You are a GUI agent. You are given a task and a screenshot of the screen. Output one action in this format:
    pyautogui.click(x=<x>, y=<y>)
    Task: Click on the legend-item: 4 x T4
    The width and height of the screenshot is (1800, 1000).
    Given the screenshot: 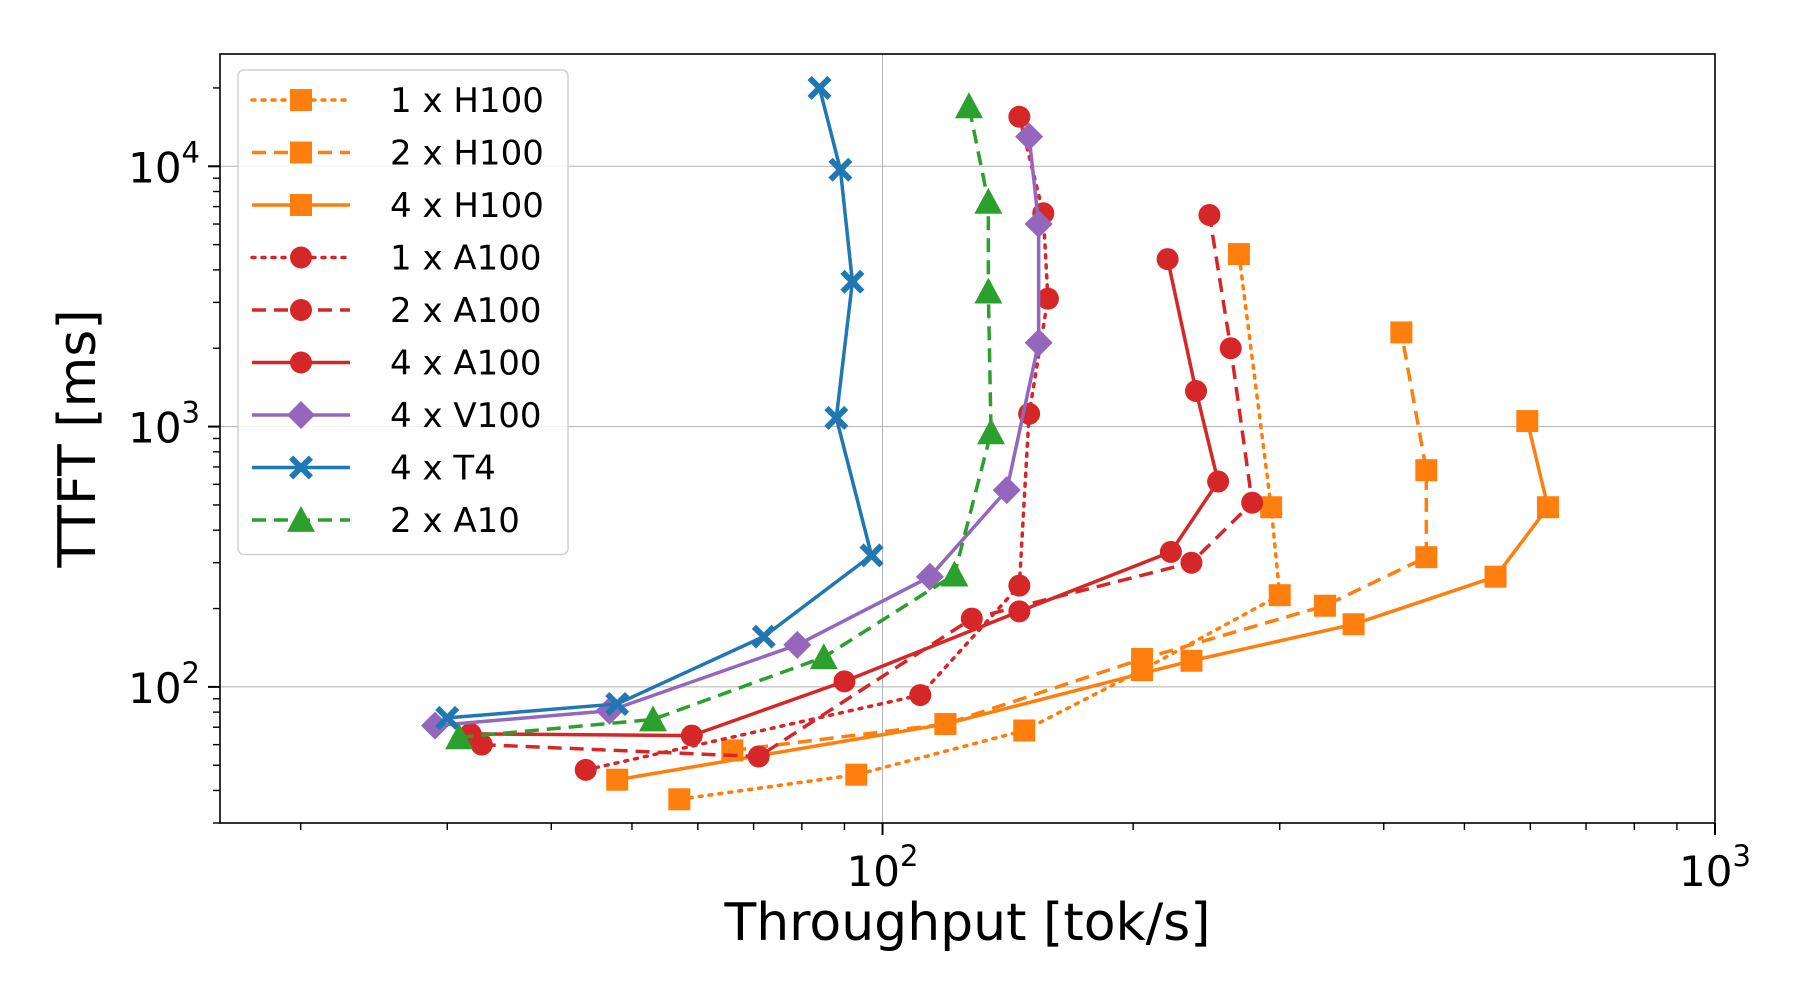 What is the action you would take?
    pyautogui.click(x=374, y=469)
    